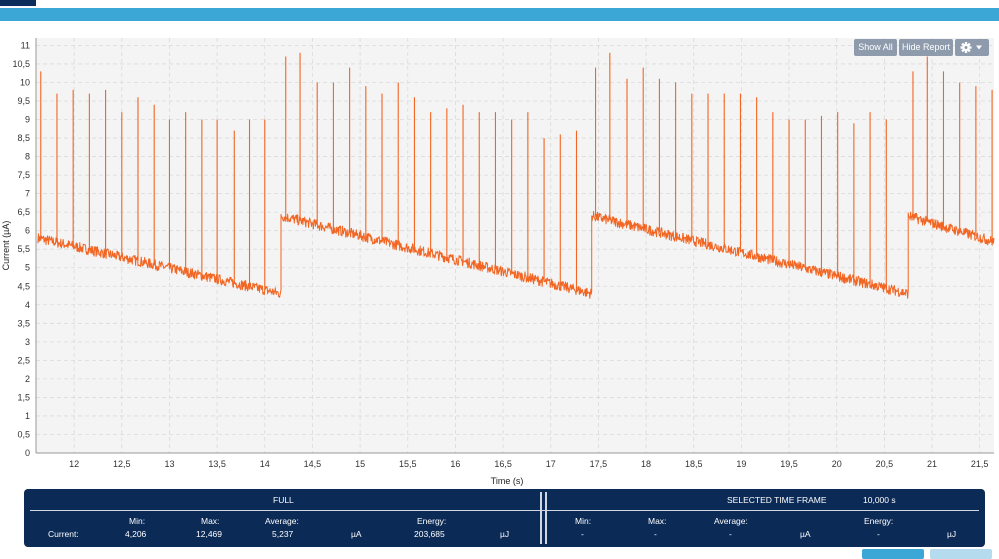 This screenshot has height=559, width=999. What do you see at coordinates (136, 534) in the screenshot?
I see `full-min-value: 4,206` at bounding box center [136, 534].